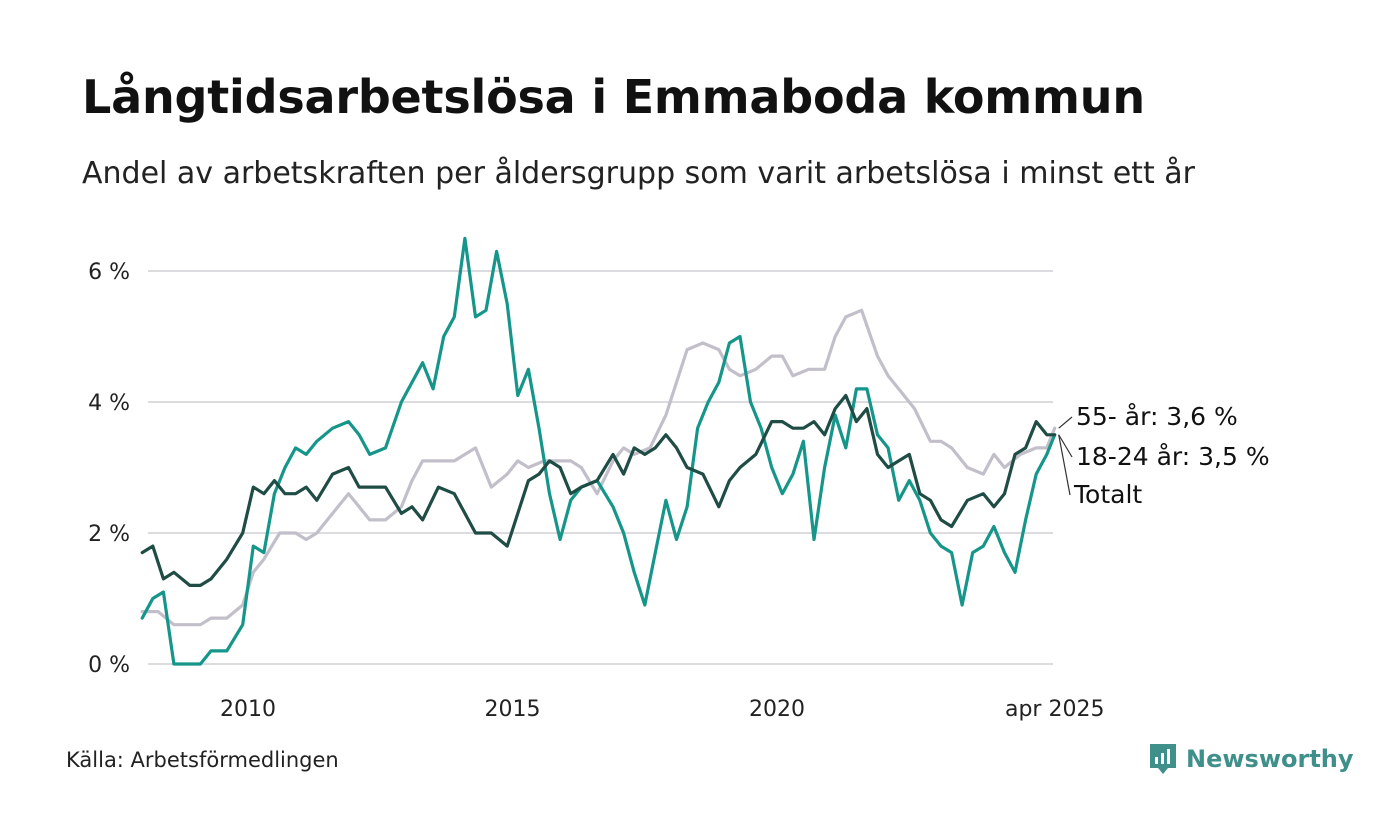 The height and width of the screenshot is (840, 1400). What do you see at coordinates (109, 469) in the screenshot?
I see `y-axis-ticks: 0 % 2 % 4 % 6 %` at bounding box center [109, 469].